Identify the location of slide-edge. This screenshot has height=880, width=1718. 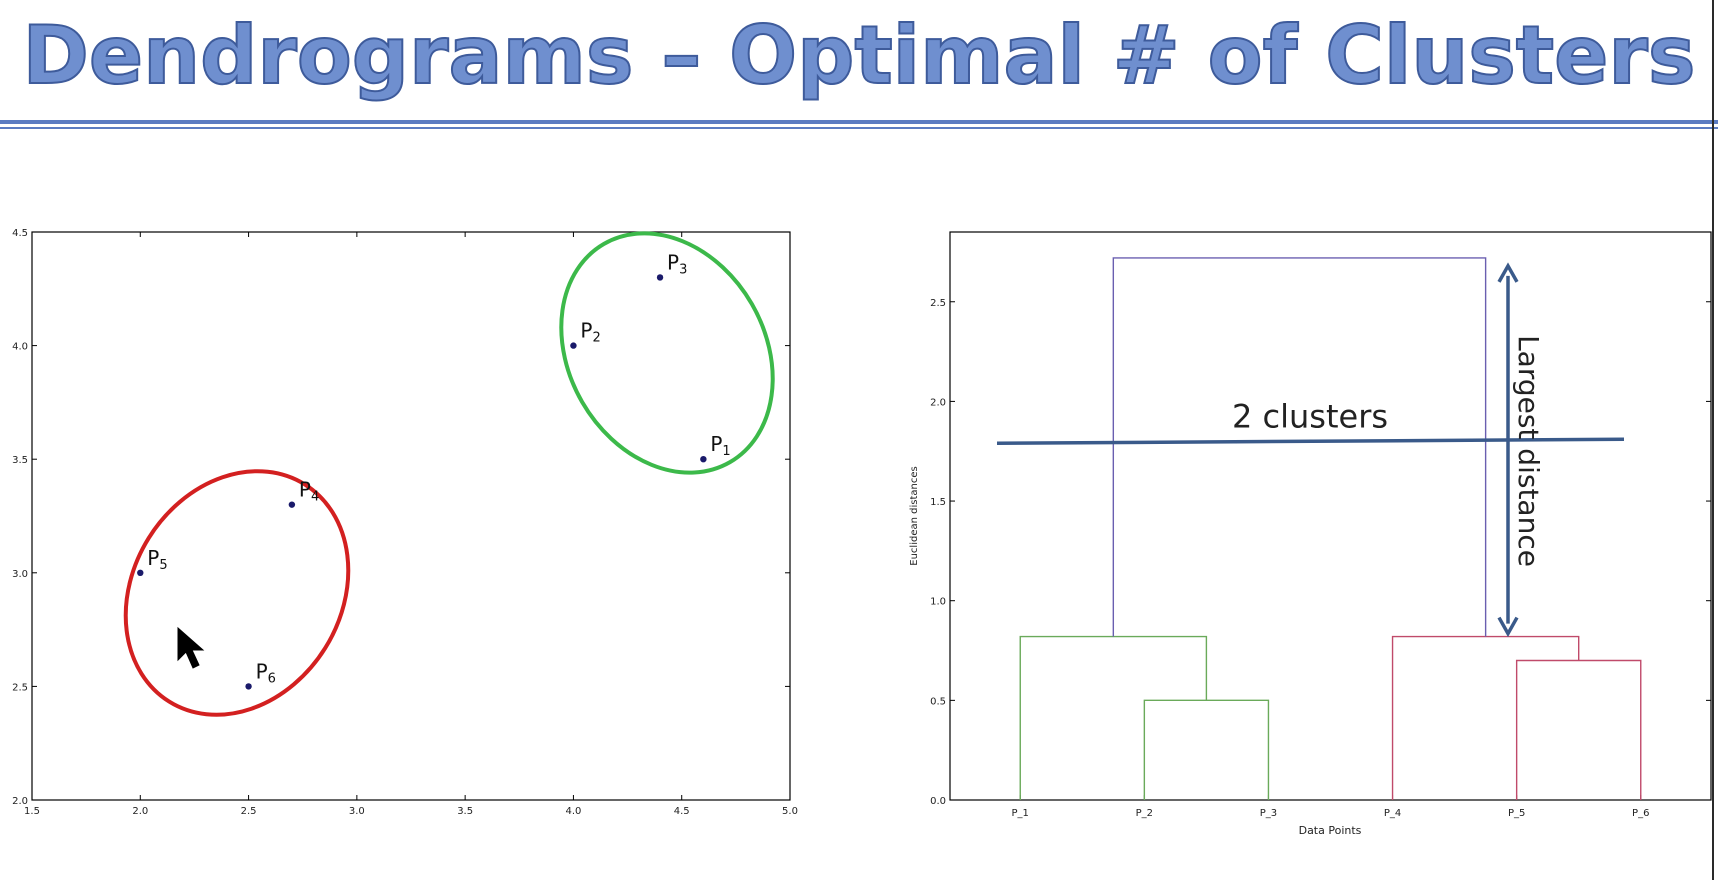
(1713, 440).